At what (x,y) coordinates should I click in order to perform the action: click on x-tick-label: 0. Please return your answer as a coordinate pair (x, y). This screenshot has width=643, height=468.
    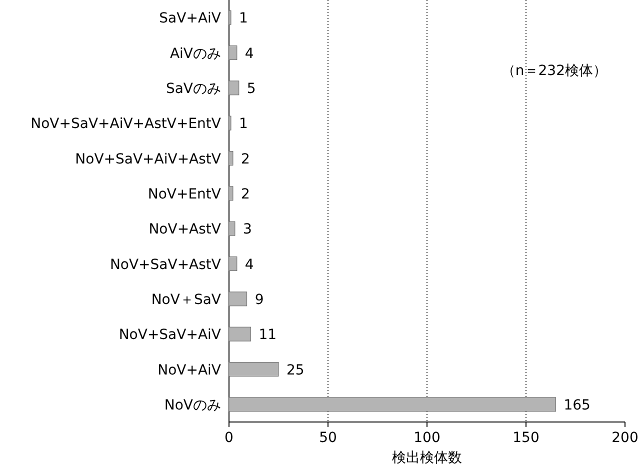
    Looking at the image, I should click on (229, 438).